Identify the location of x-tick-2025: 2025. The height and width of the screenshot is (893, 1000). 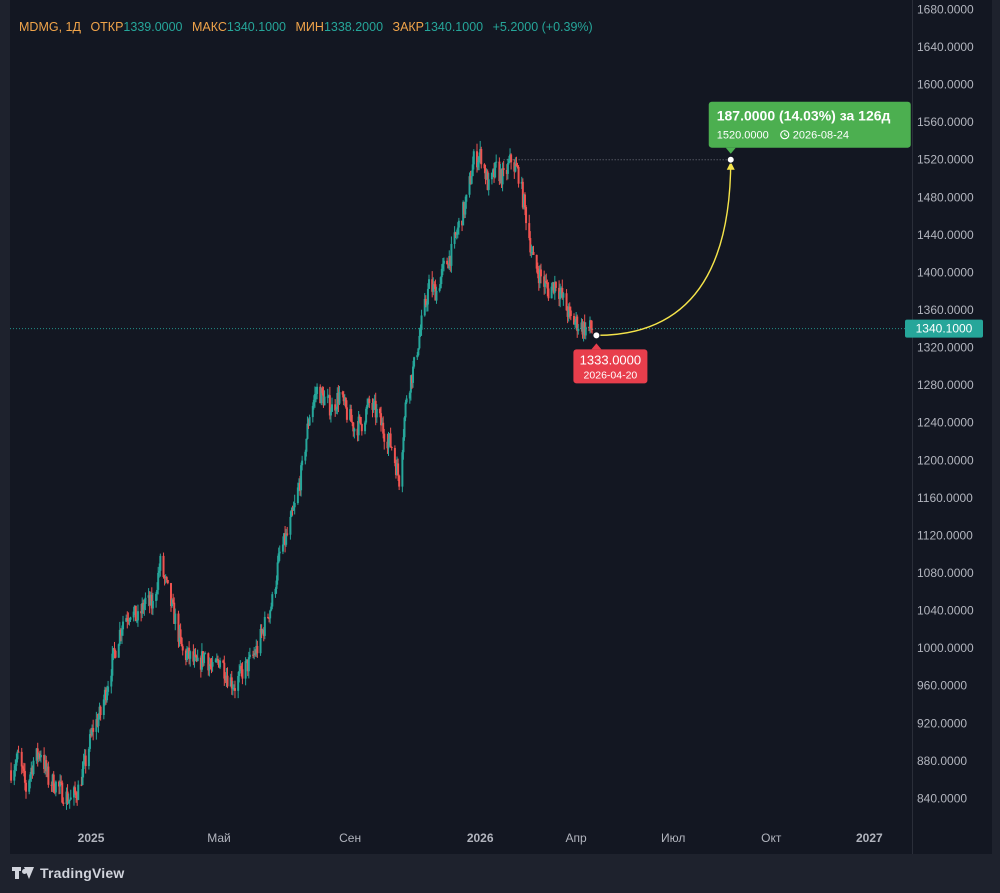
(91, 838).